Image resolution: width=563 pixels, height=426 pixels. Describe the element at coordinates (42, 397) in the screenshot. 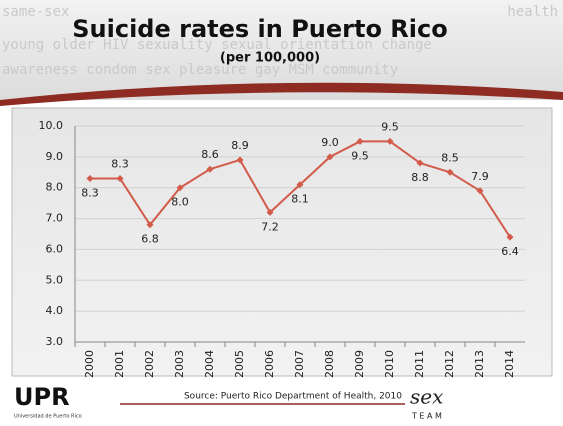

I see `logo: UPR` at that location.